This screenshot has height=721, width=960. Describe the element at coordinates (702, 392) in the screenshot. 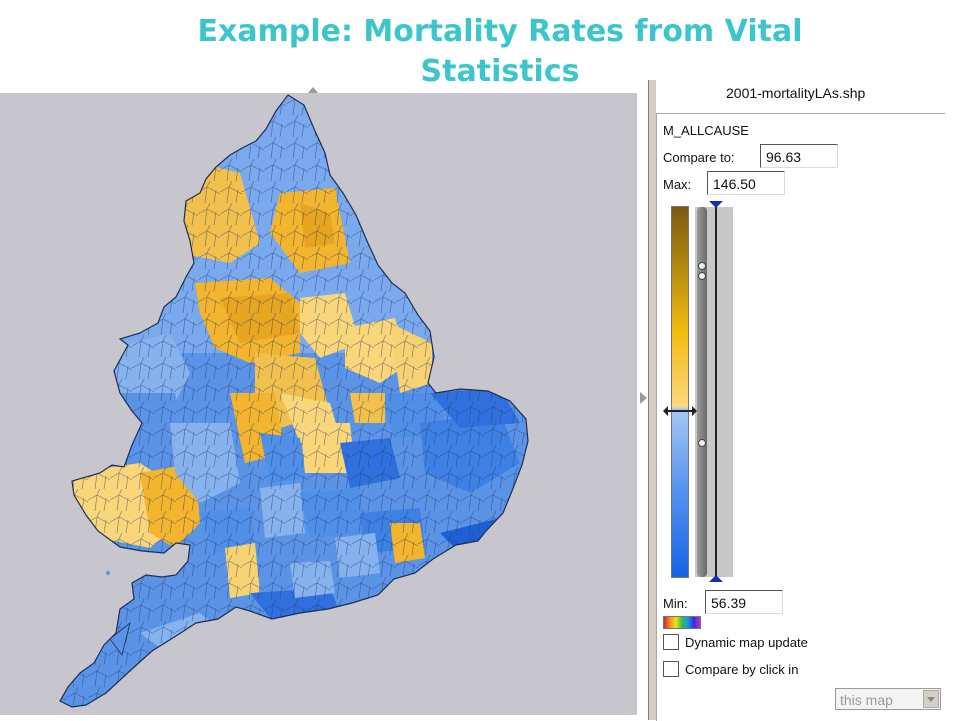

I see `range-slider-bar` at that location.